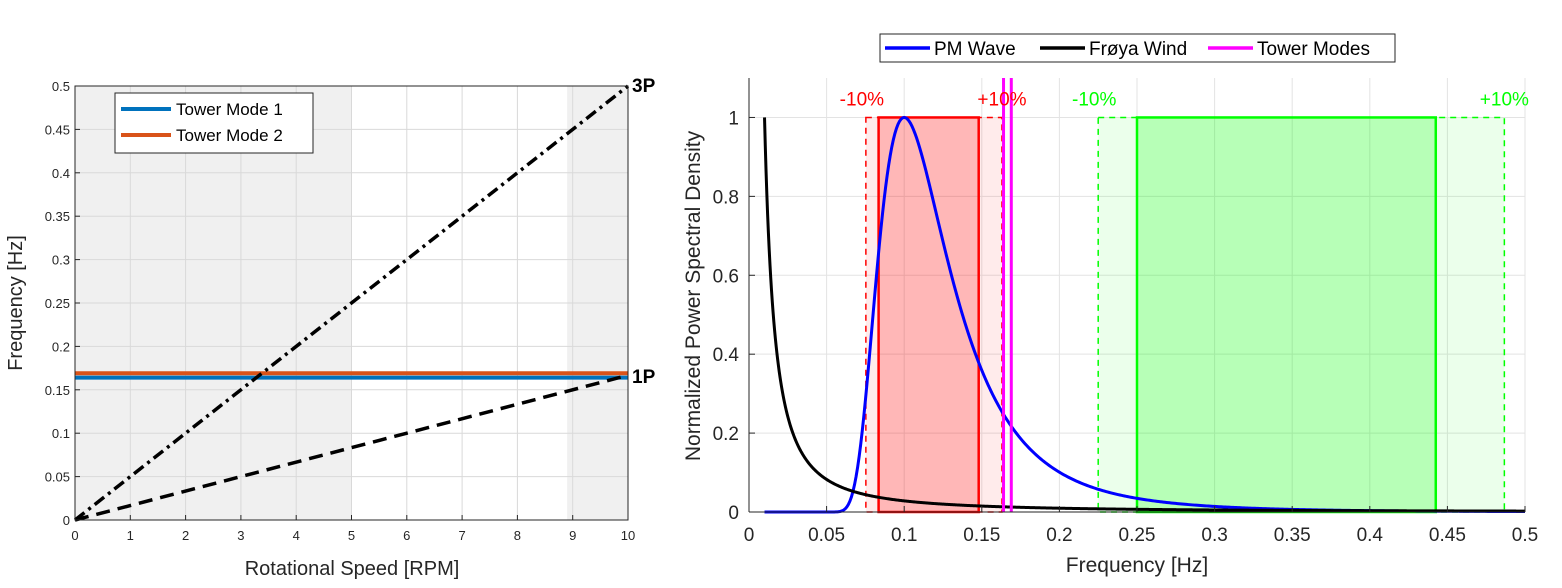  What do you see at coordinates (572, 535) in the screenshot?
I see `x-tick-label-9: 9` at bounding box center [572, 535].